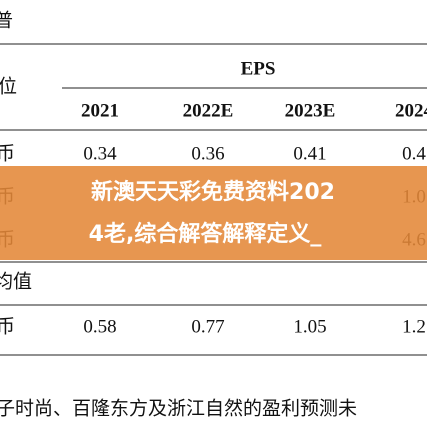  What do you see at coordinates (100, 110) in the screenshot?
I see `column-header: 2021` at bounding box center [100, 110].